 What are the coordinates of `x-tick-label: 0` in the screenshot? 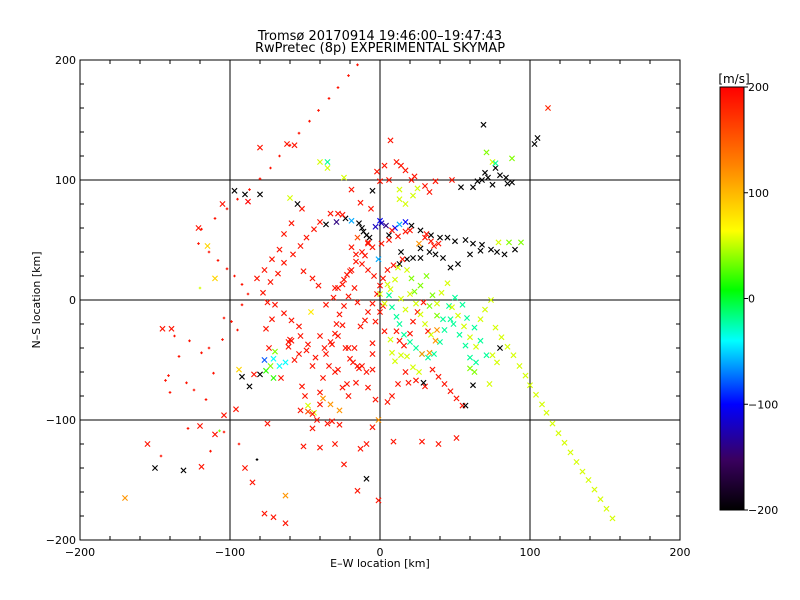 It's located at (380, 552).